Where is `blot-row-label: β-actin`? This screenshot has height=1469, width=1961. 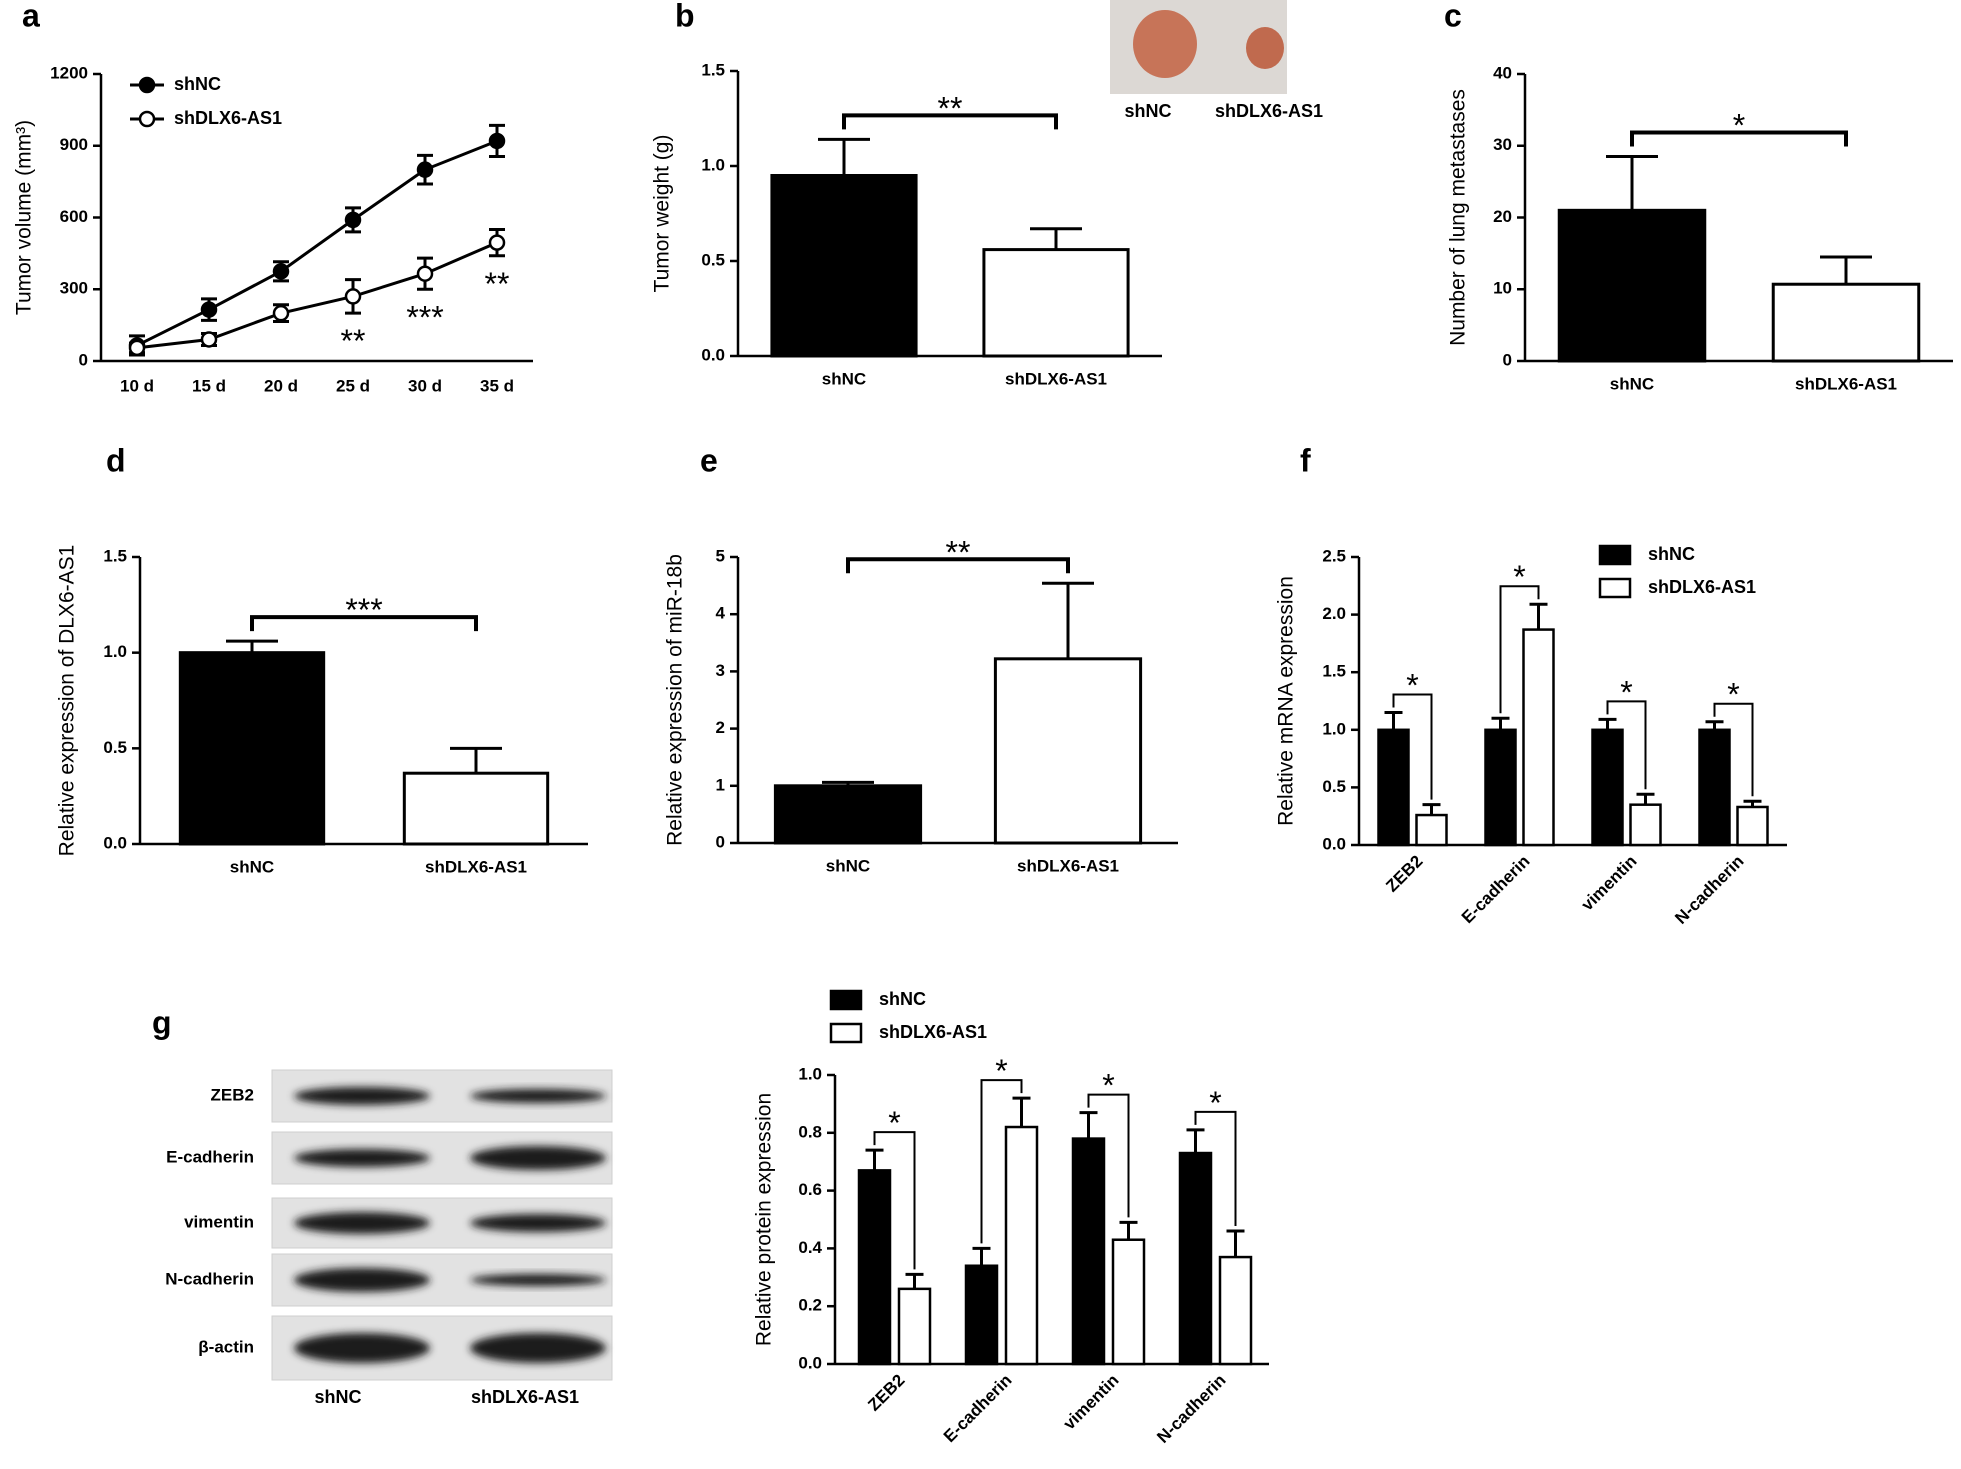
blot-row-label: β-actin is located at coordinates (226, 1346).